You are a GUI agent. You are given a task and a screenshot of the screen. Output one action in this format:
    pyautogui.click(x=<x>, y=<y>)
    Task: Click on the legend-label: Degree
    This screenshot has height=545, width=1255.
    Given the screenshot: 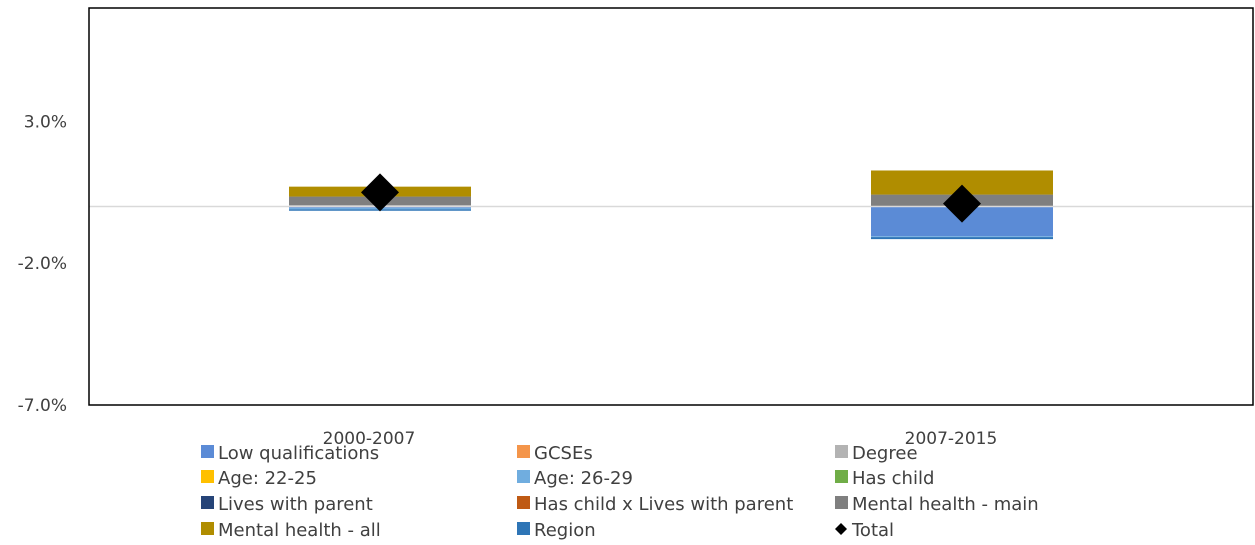 What is the action you would take?
    pyautogui.click(x=885, y=453)
    